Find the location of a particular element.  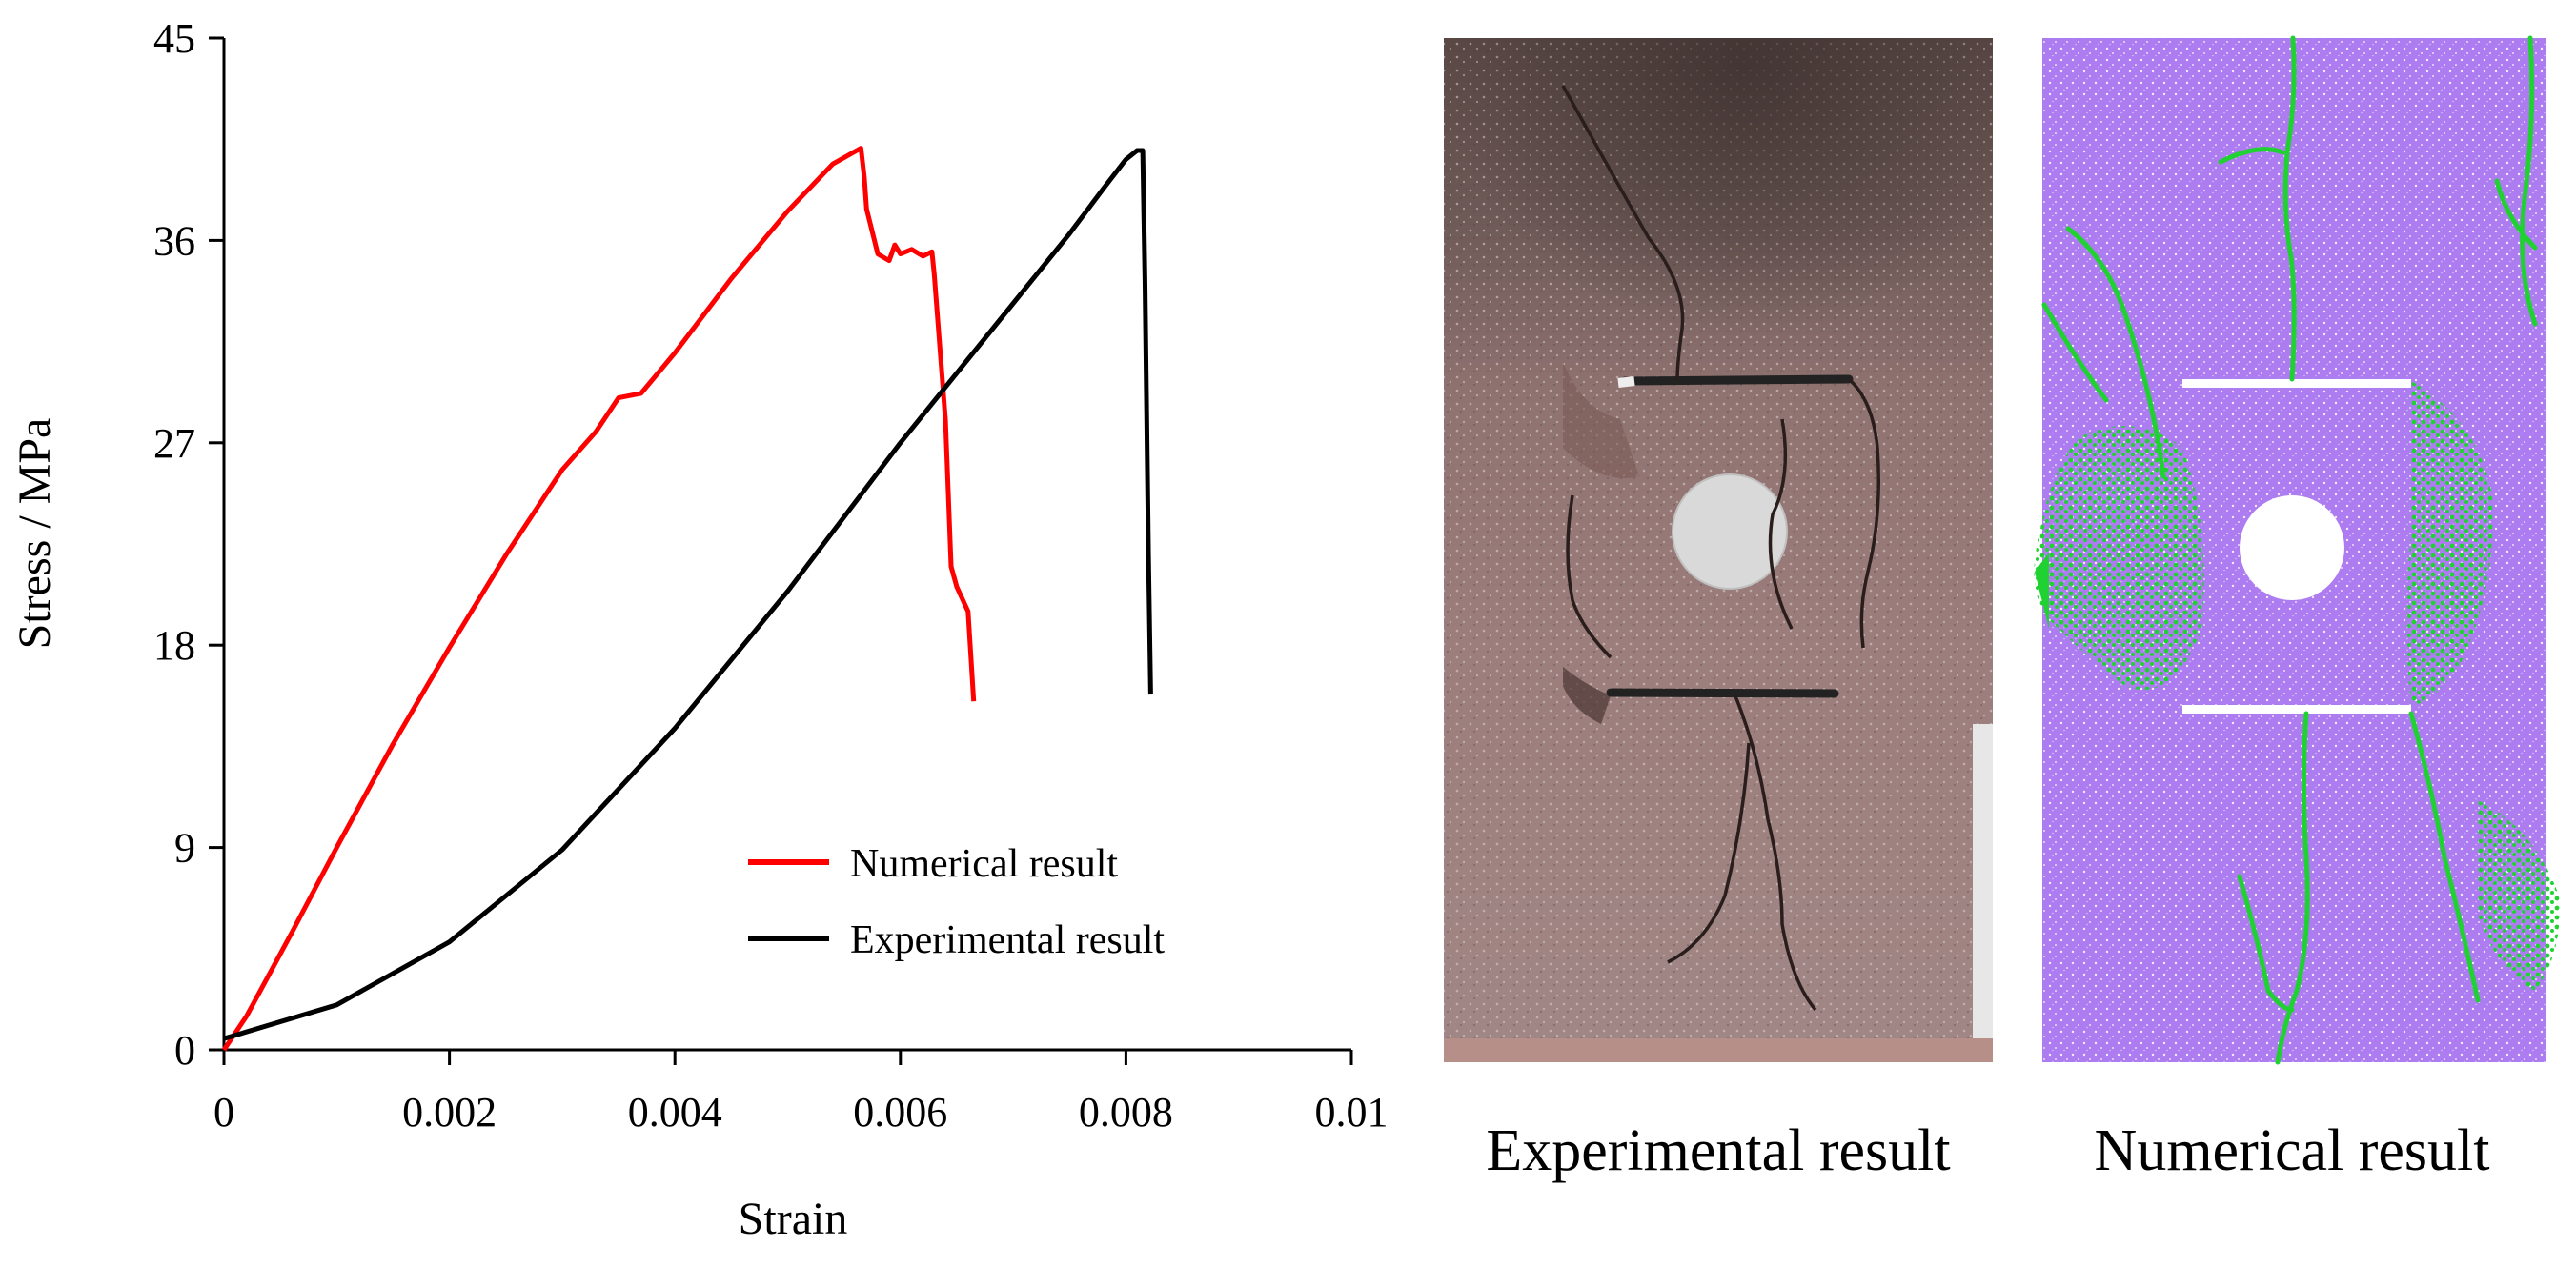

y-tick-label: 0 is located at coordinates (184, 1050).